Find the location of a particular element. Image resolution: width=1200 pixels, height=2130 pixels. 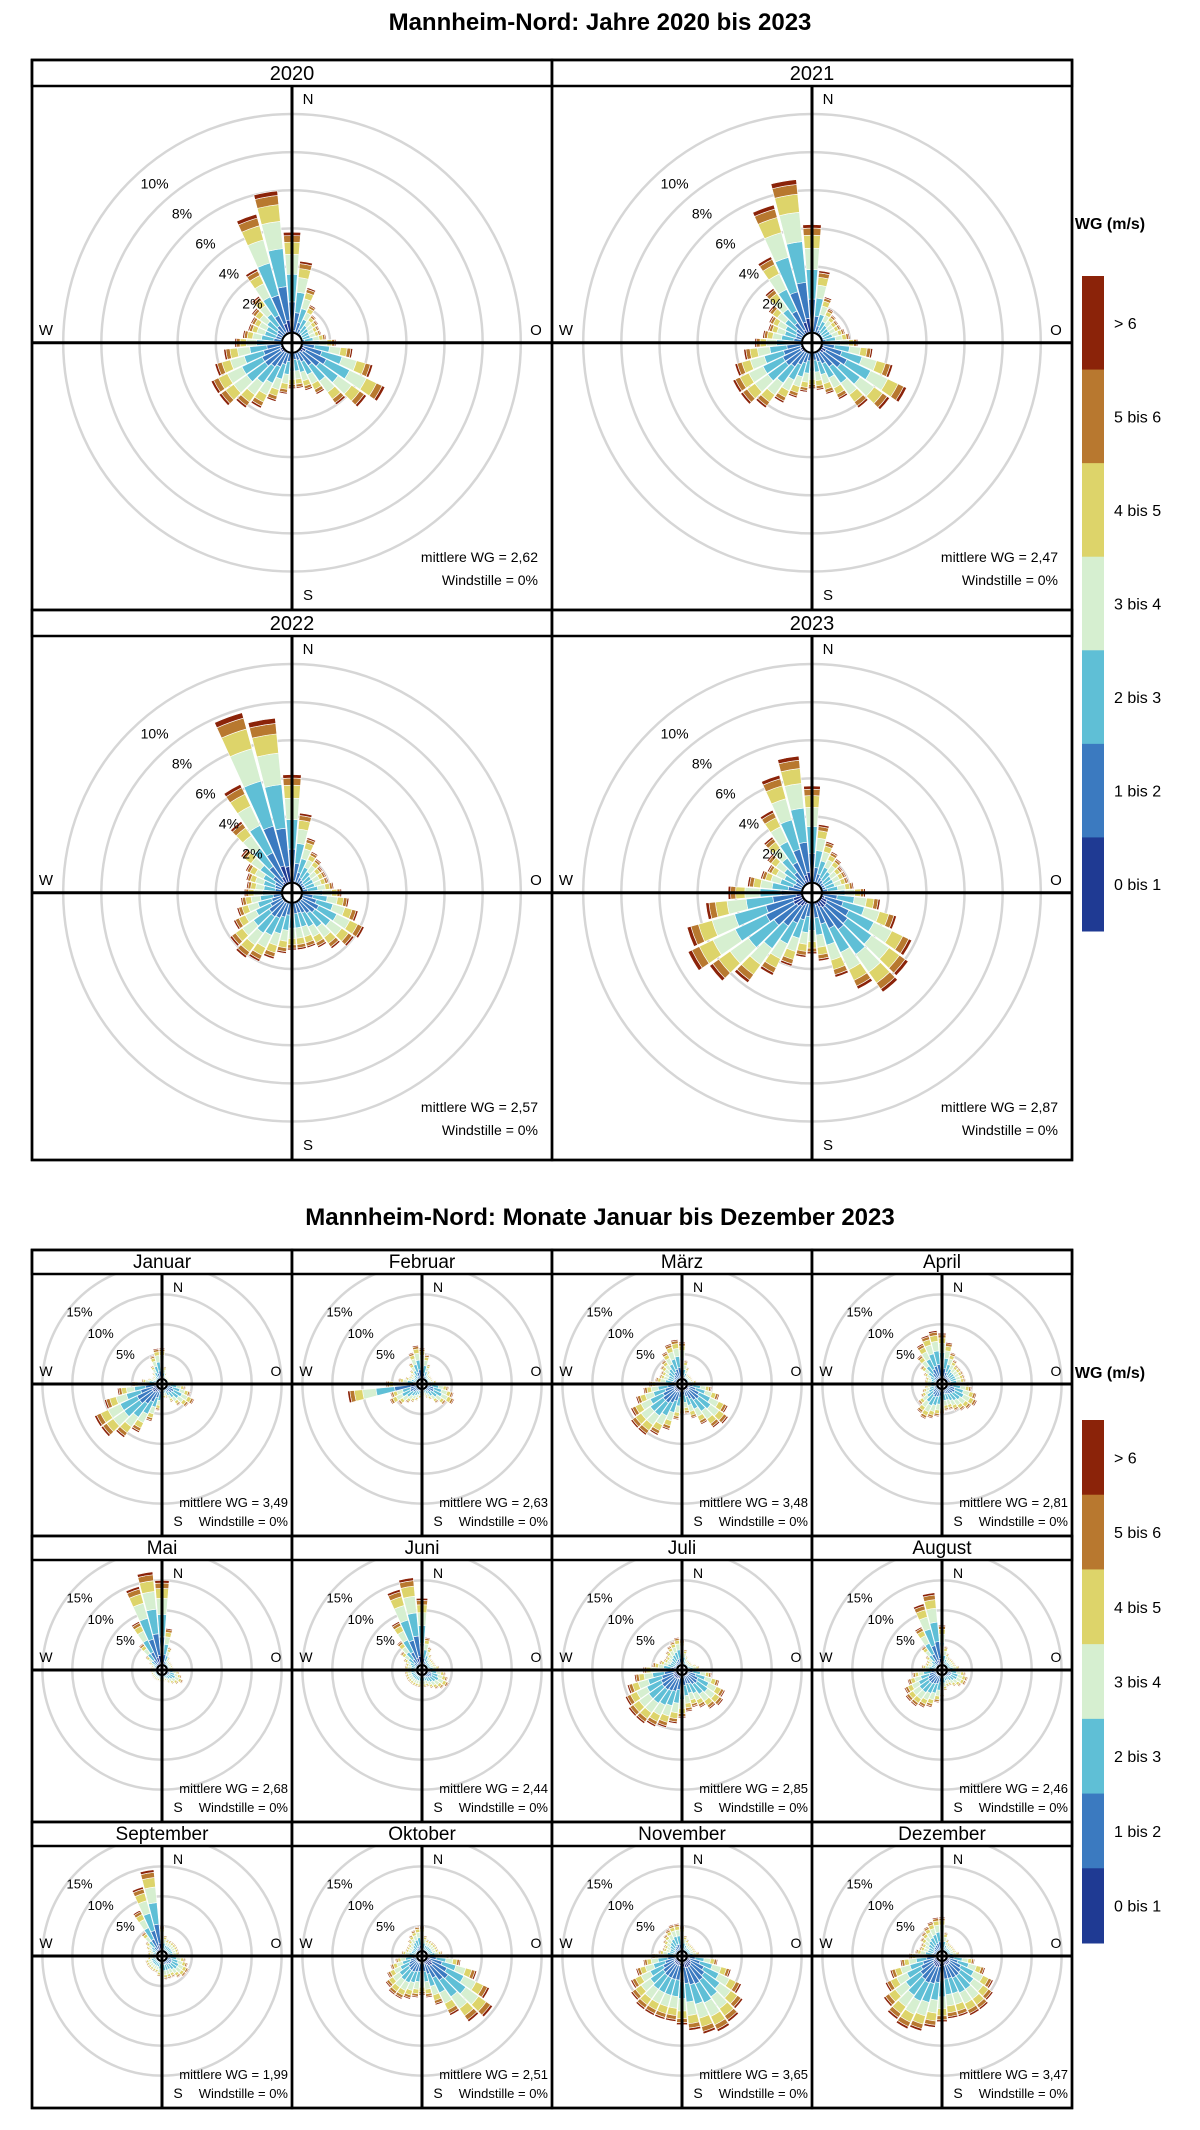

panel-label: November is located at coordinates (682, 1834).